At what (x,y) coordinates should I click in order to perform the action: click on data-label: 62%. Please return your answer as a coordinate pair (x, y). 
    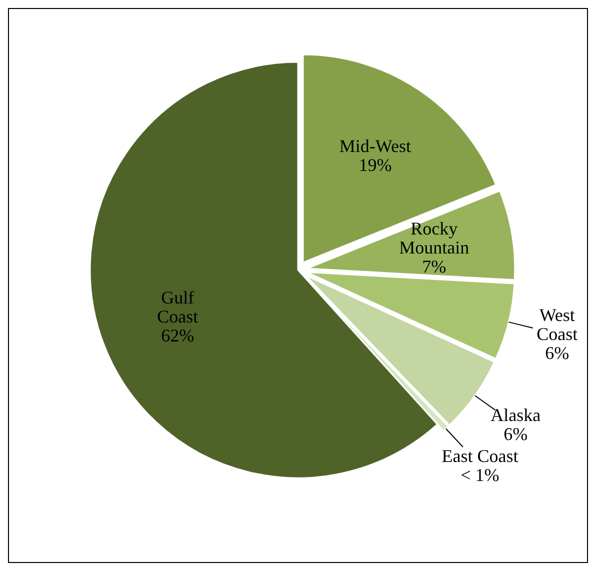
    Looking at the image, I should click on (177, 335).